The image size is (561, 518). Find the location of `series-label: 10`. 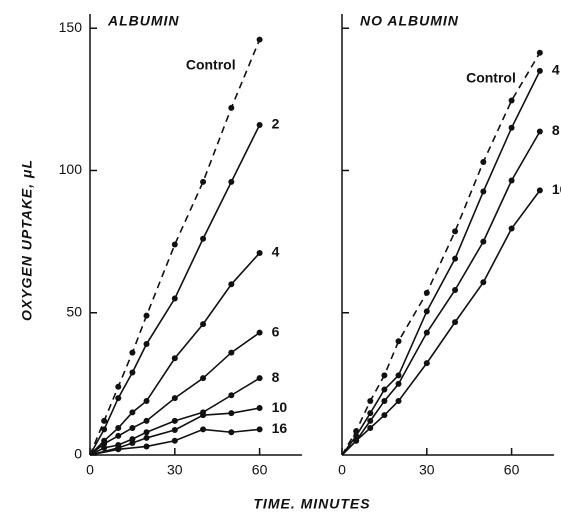

series-label: 10 is located at coordinates (280, 407).